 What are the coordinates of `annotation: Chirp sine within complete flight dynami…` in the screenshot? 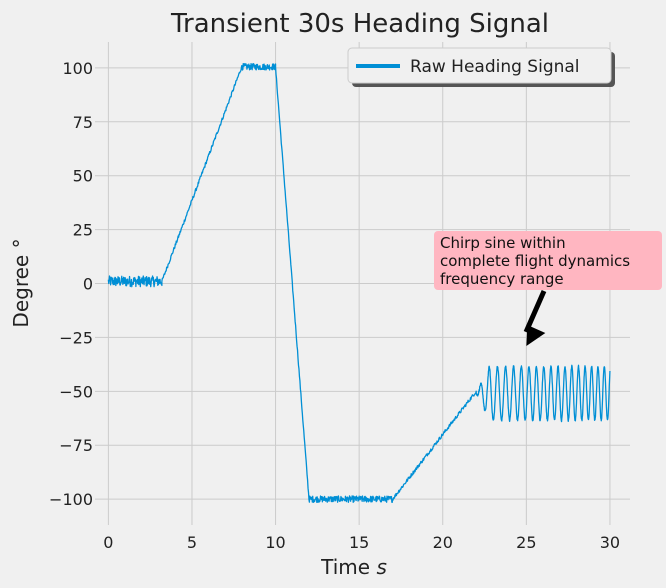 It's located at (548, 289).